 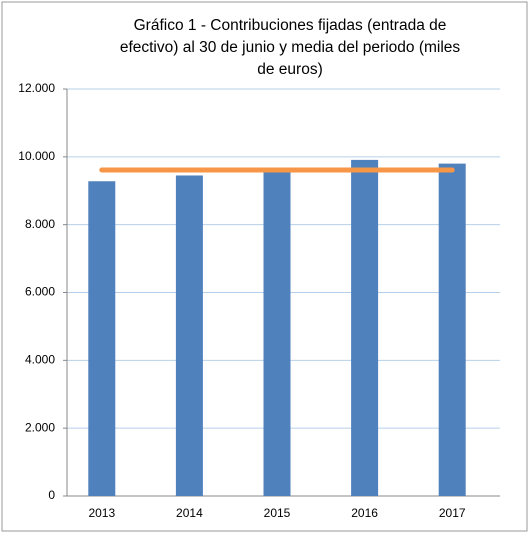 What do you see at coordinates (51, 495) in the screenshot?
I see `y-tick-label: 0` at bounding box center [51, 495].